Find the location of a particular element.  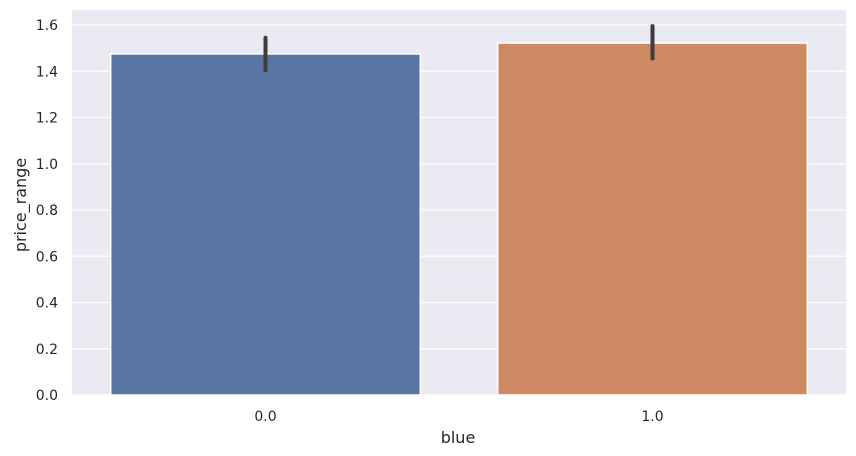

y-tick-label: 1.0 is located at coordinates (47, 165).